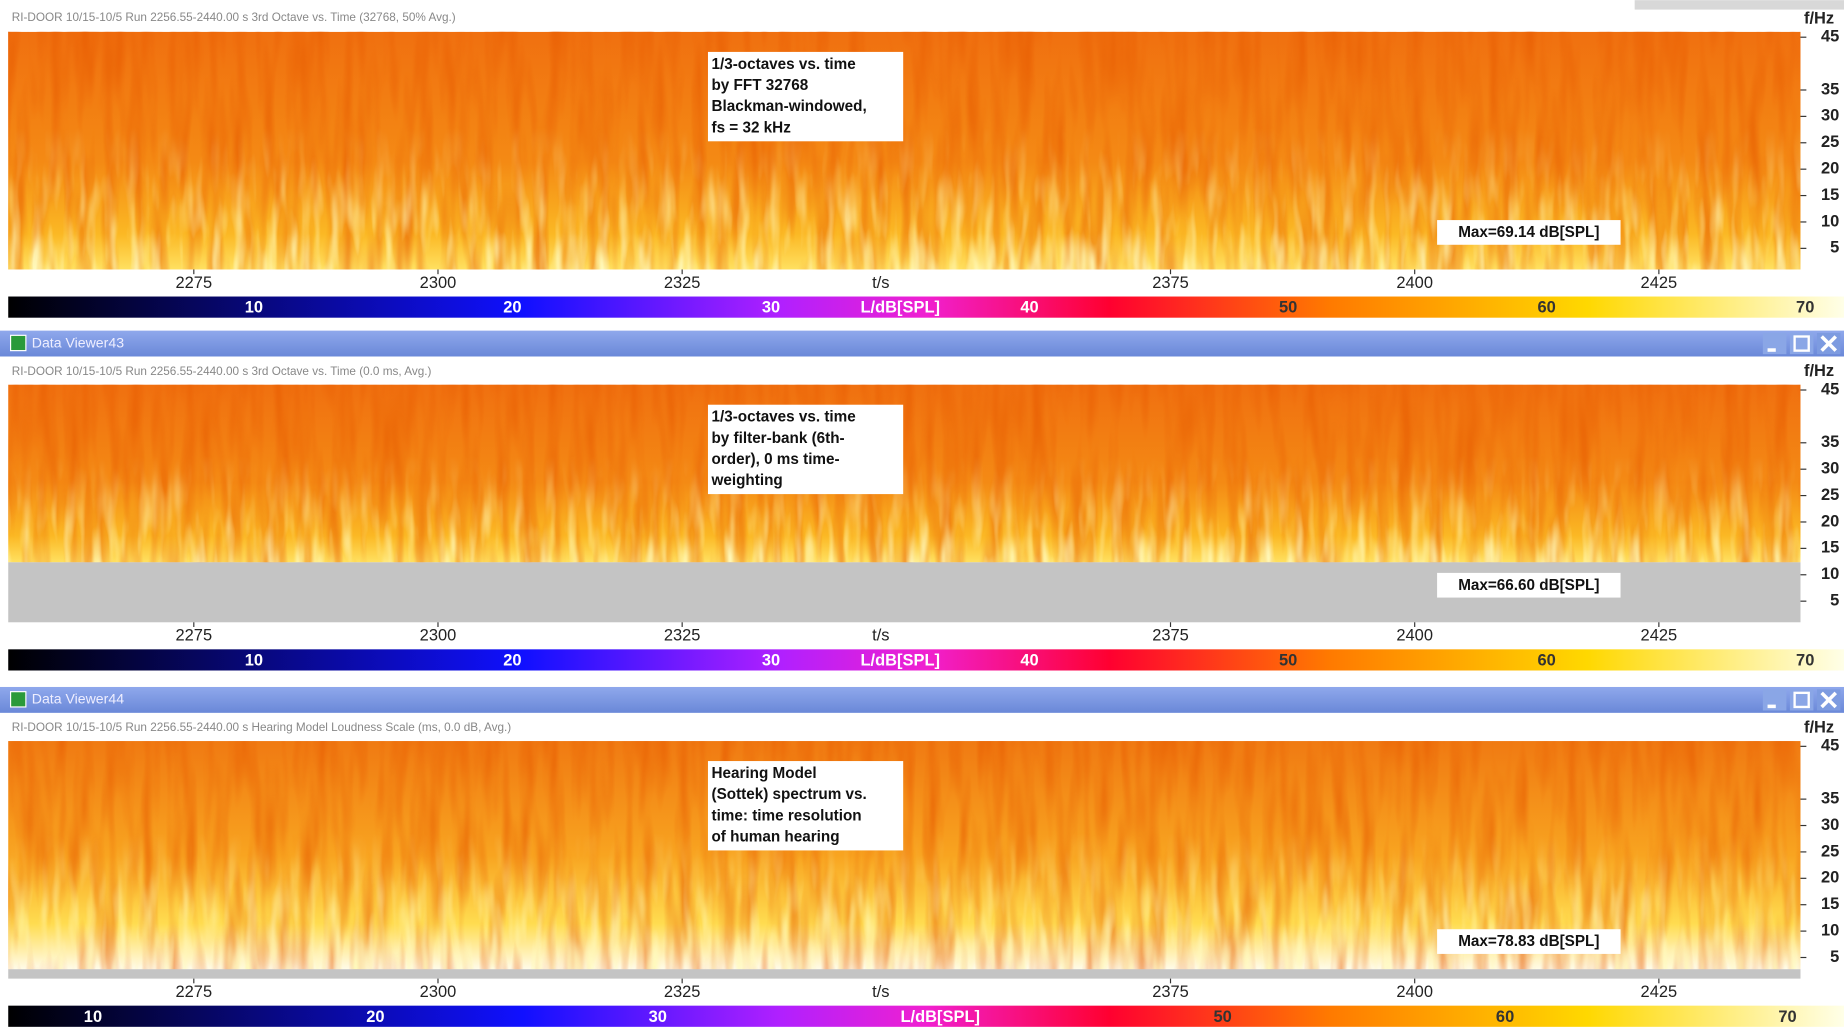  What do you see at coordinates (775, 459) in the screenshot?
I see `annotation-line: order), 0 ms time-` at bounding box center [775, 459].